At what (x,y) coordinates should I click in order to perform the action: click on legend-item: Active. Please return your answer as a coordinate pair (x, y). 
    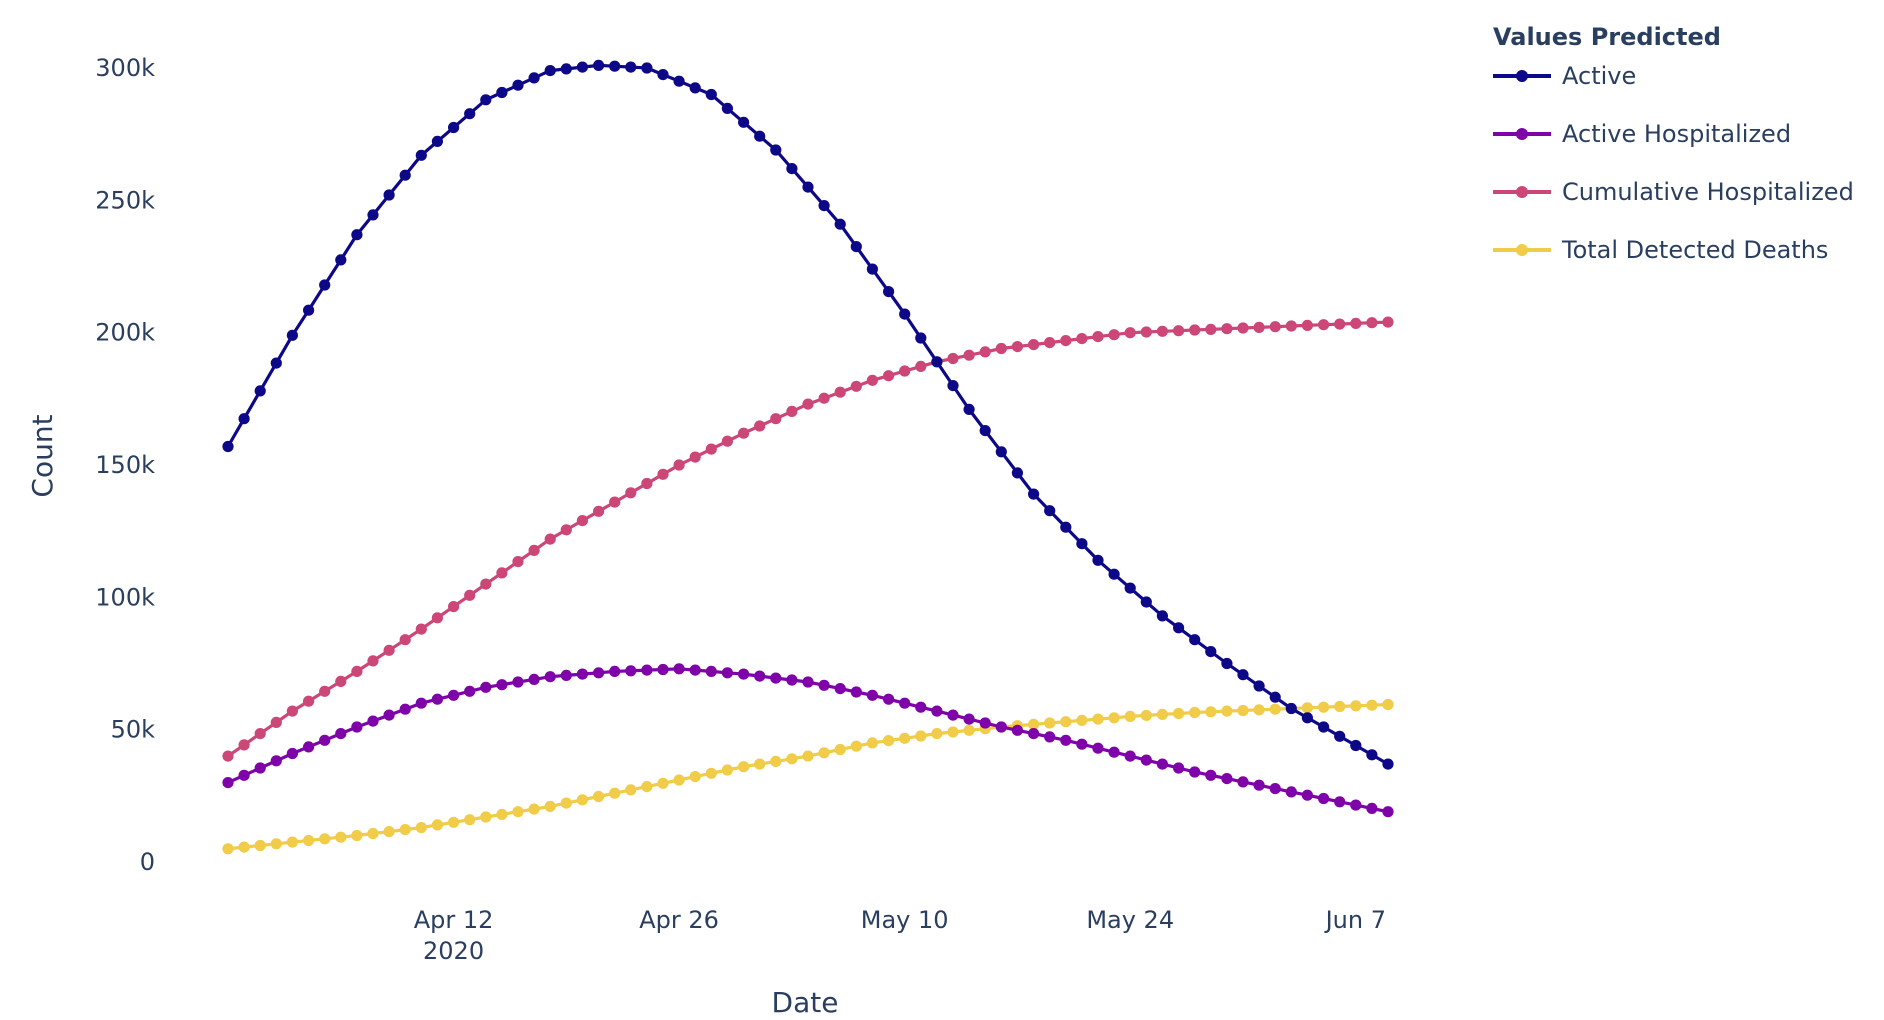
    Looking at the image, I should click on (1564, 76).